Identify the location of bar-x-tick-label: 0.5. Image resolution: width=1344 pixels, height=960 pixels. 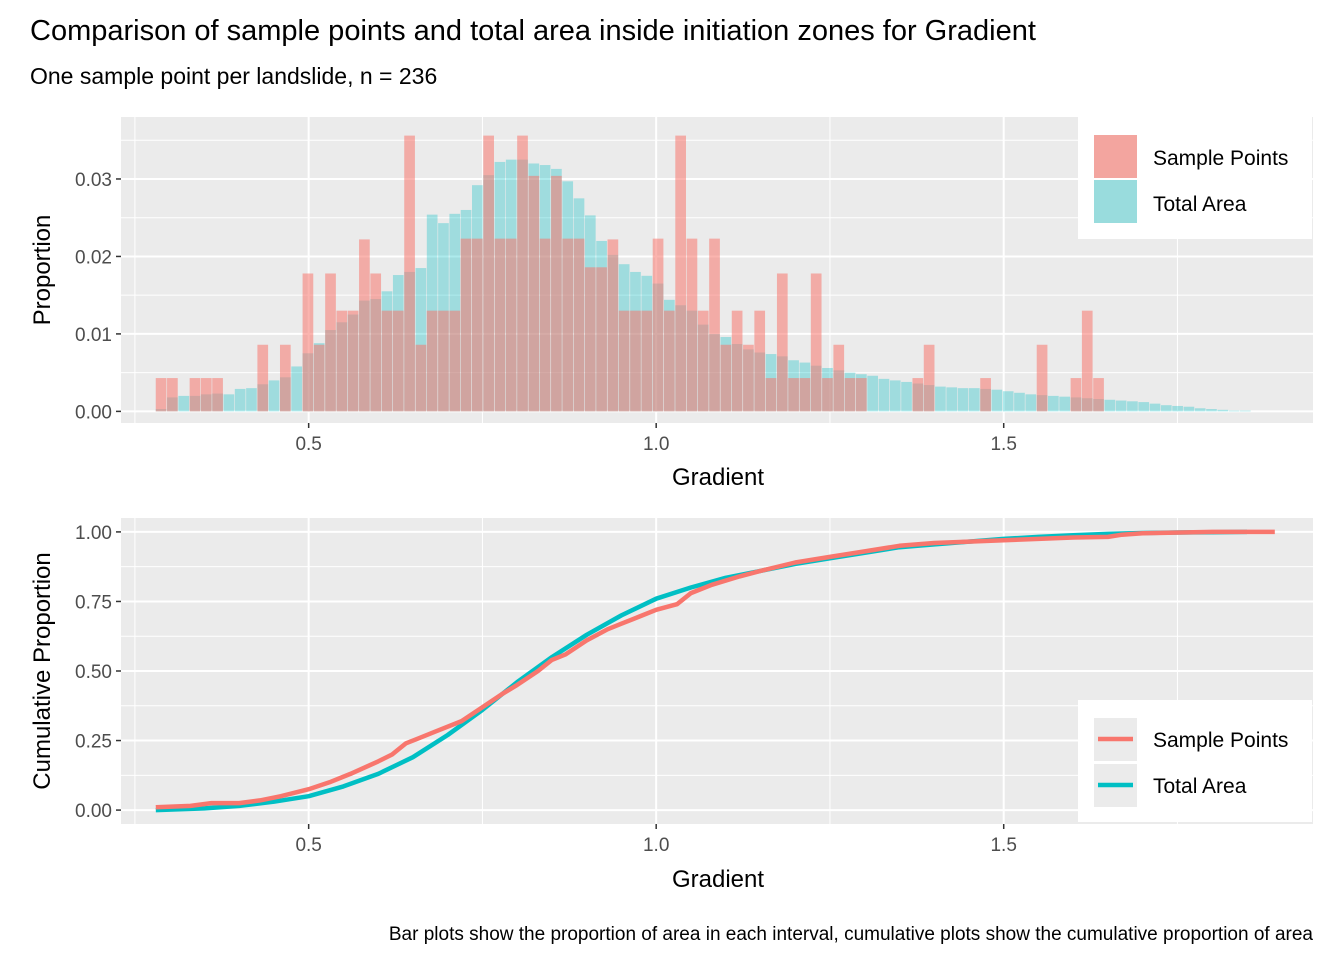
(308, 444).